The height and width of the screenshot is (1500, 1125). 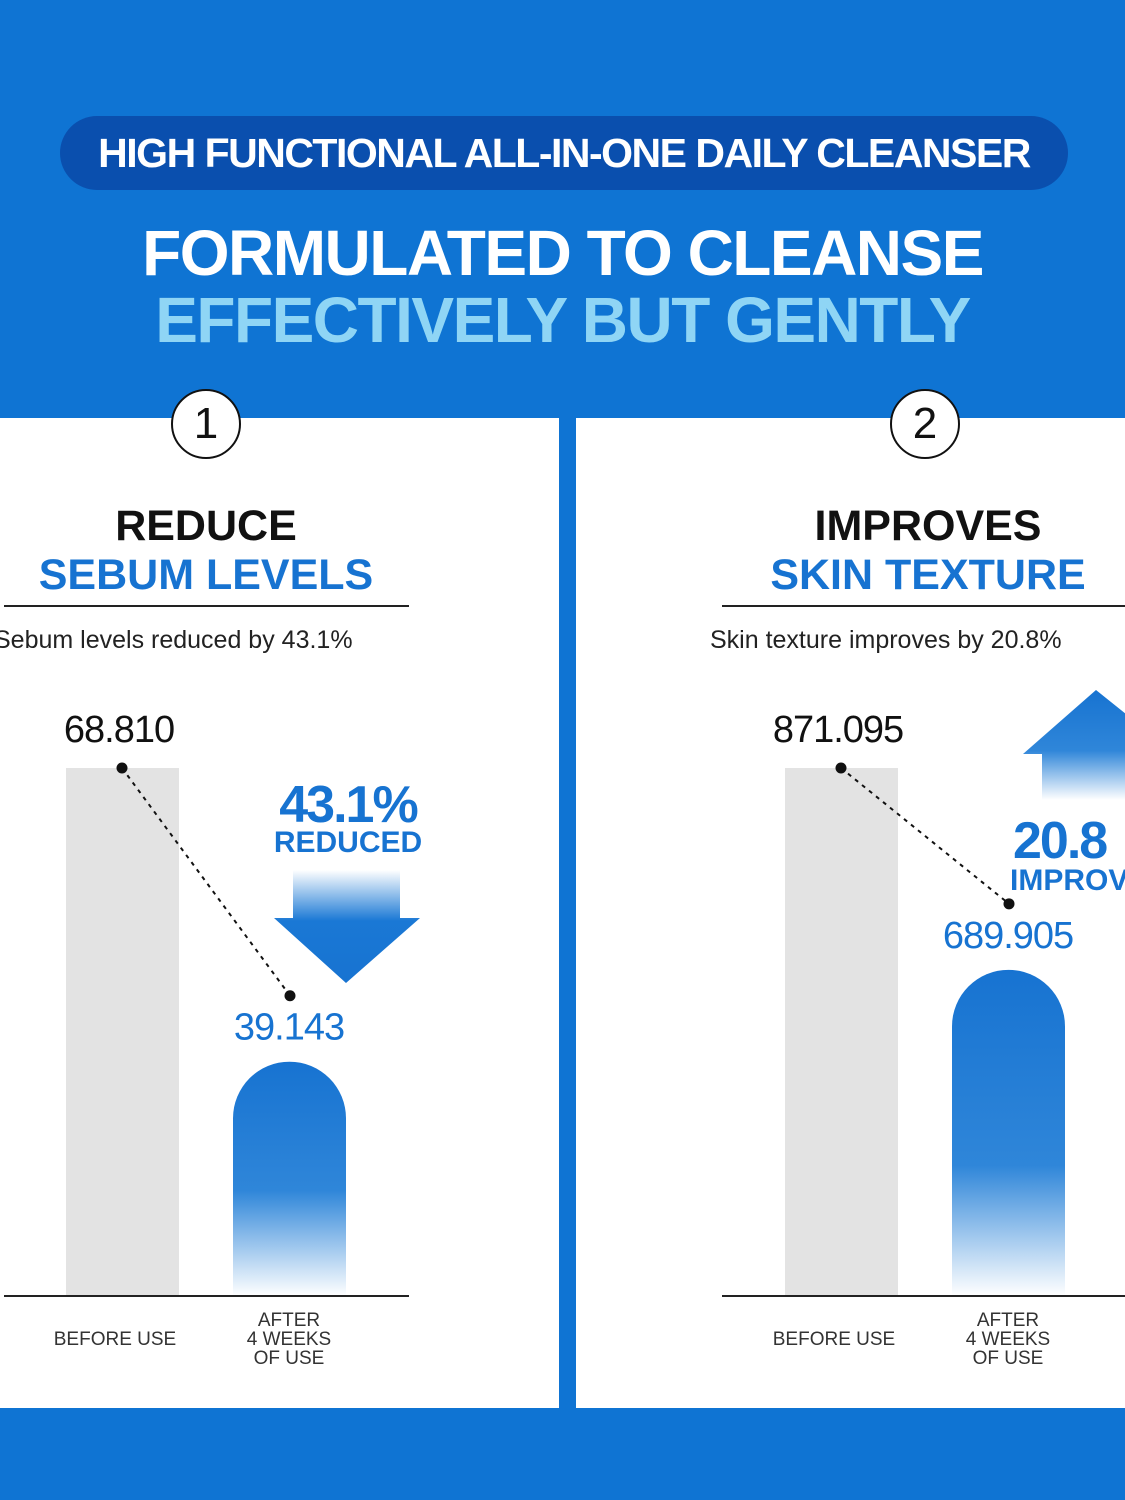 What do you see at coordinates (925, 424) in the screenshot?
I see `step-number-2: 2` at bounding box center [925, 424].